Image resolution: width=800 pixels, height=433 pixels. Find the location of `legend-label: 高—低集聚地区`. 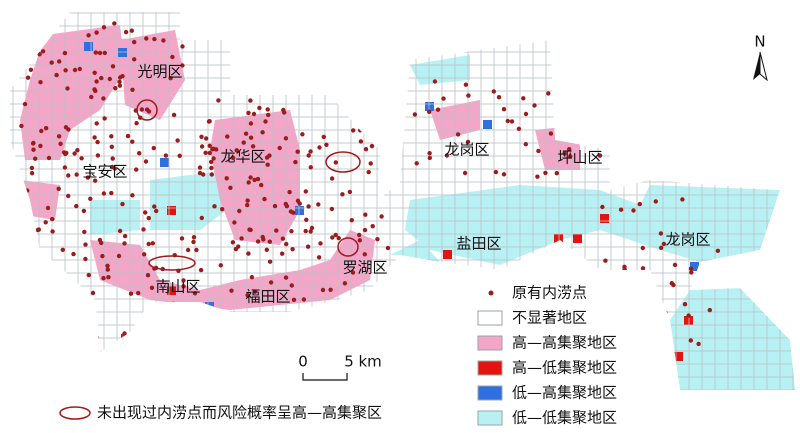

legend-label: 高—低集聚地区 is located at coordinates (564, 368).